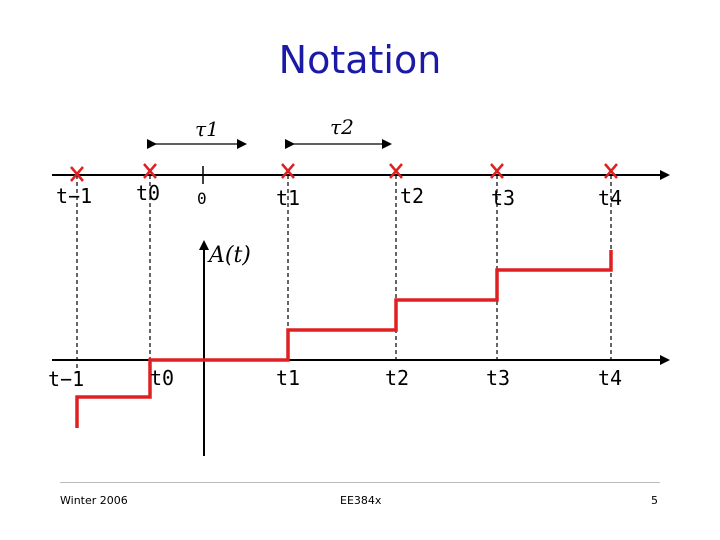 Image resolution: width=720 pixels, height=540 pixels. Describe the element at coordinates (397, 378) in the screenshot. I see `bottom-label-t2: t2` at that location.